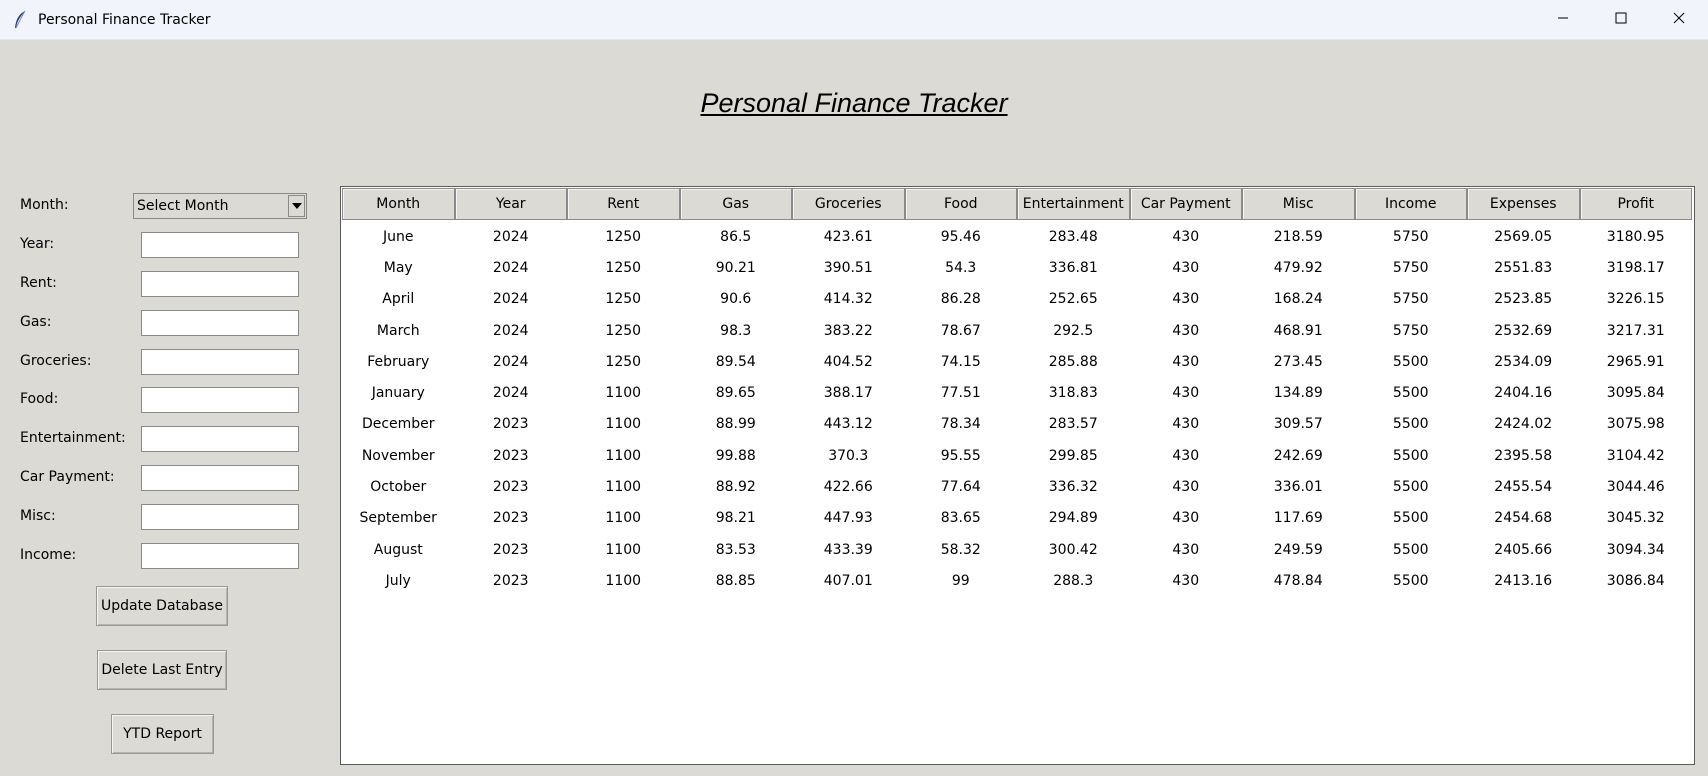  What do you see at coordinates (220, 362) in the screenshot?
I see `groceries-input` at bounding box center [220, 362].